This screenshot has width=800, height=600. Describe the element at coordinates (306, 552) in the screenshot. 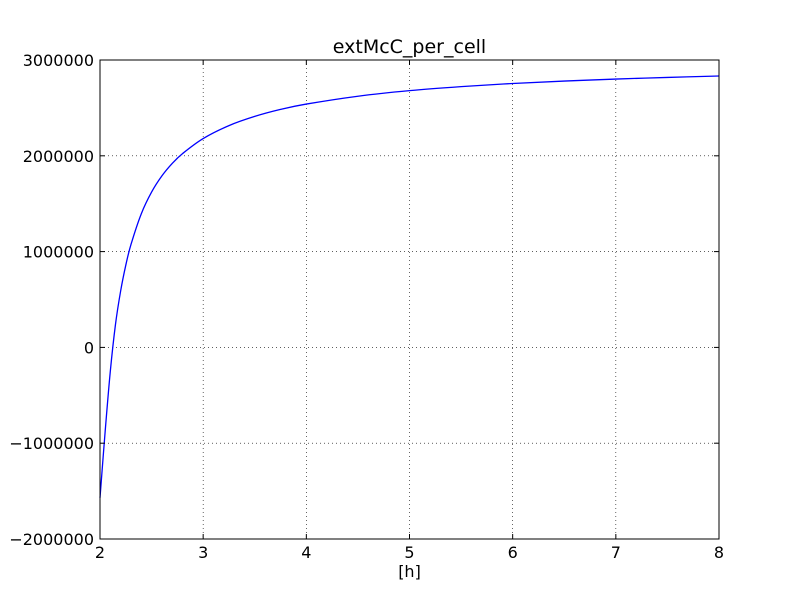

I see `x-tick-label: 4` at that location.